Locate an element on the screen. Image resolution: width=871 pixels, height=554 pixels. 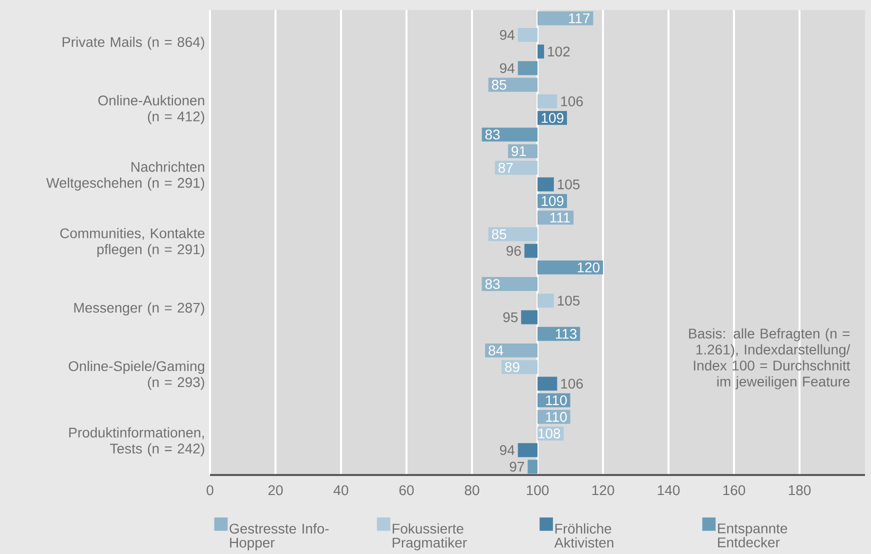
x-tick-label: 40 is located at coordinates (341, 490).